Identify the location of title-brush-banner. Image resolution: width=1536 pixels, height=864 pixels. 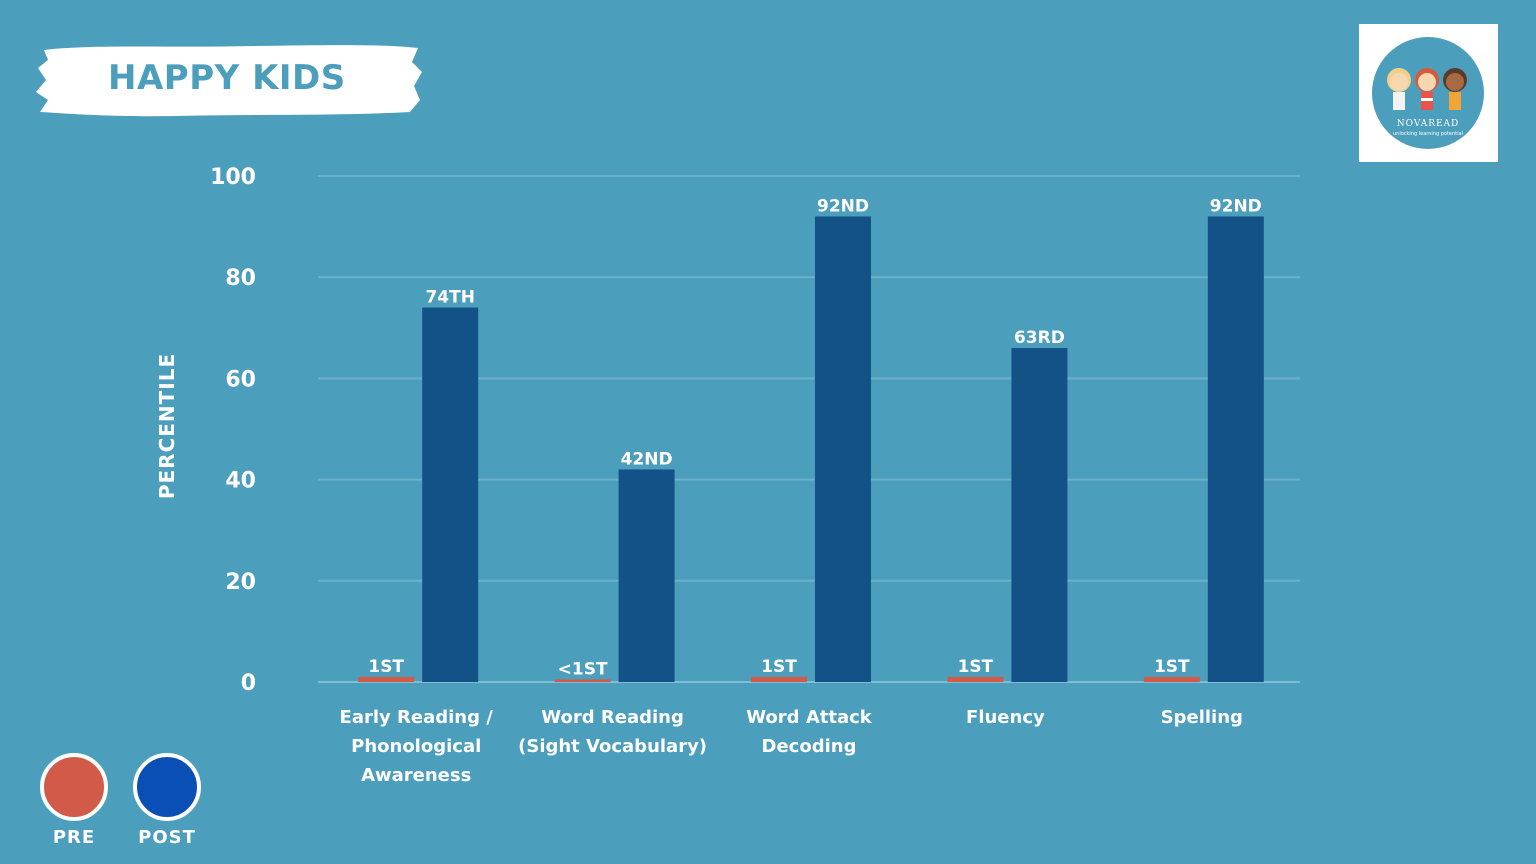
(229, 81).